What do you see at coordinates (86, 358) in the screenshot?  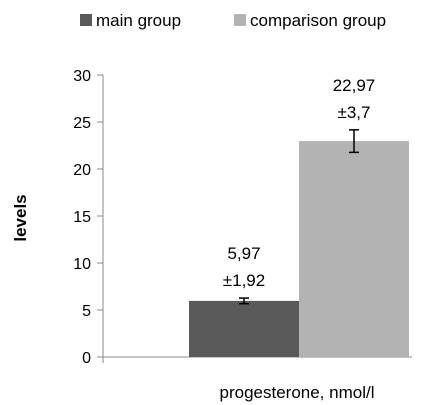 I see `y-tick-label: 0` at bounding box center [86, 358].